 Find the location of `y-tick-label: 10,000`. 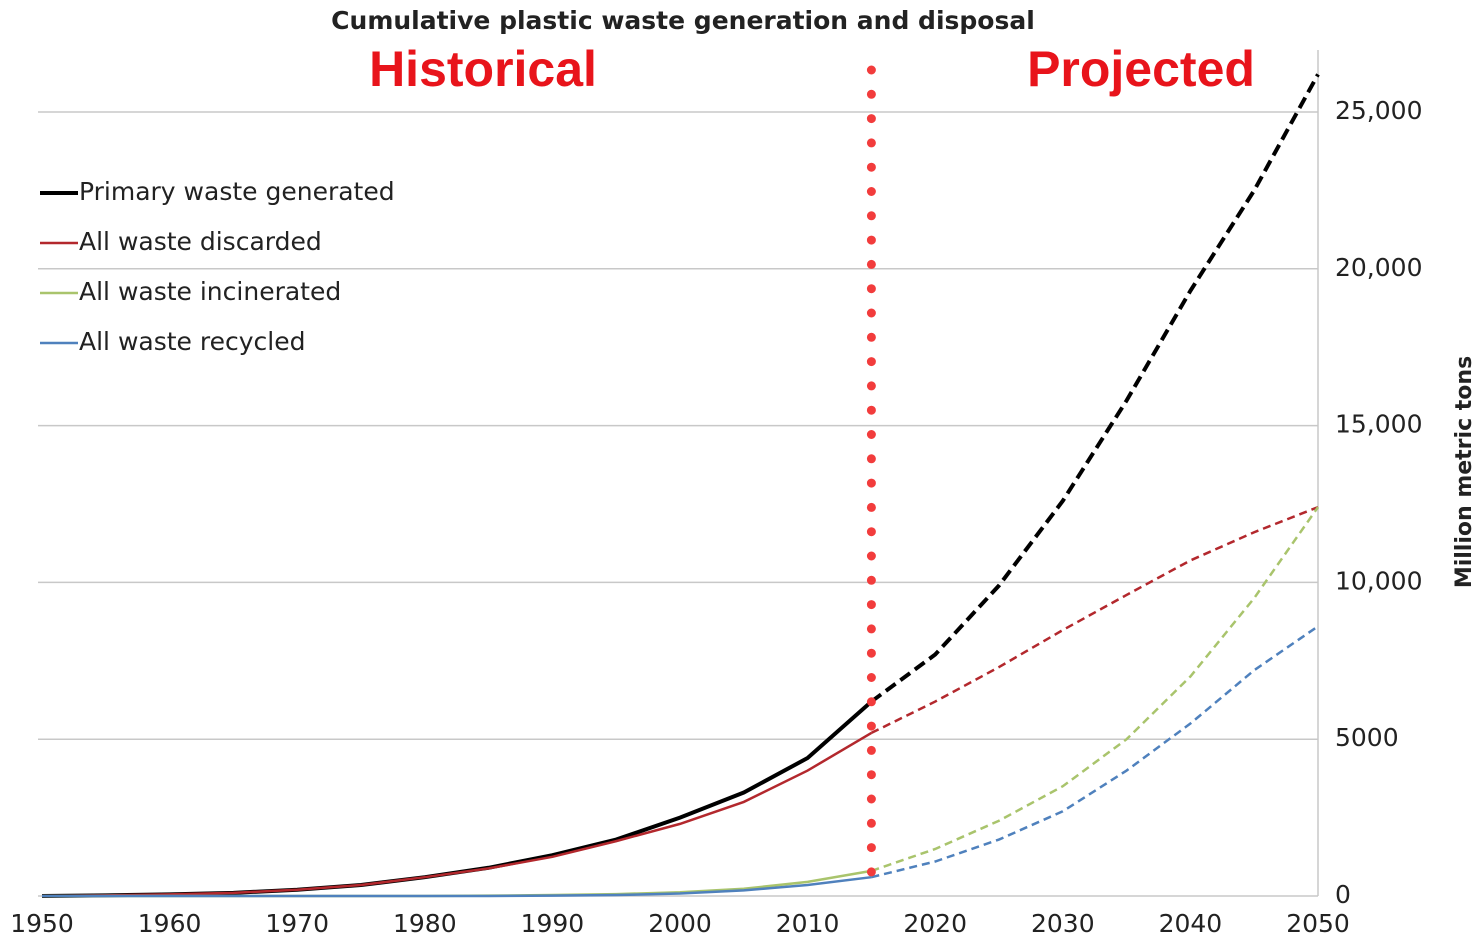

y-tick-label: 10,000 is located at coordinates (1378, 580).